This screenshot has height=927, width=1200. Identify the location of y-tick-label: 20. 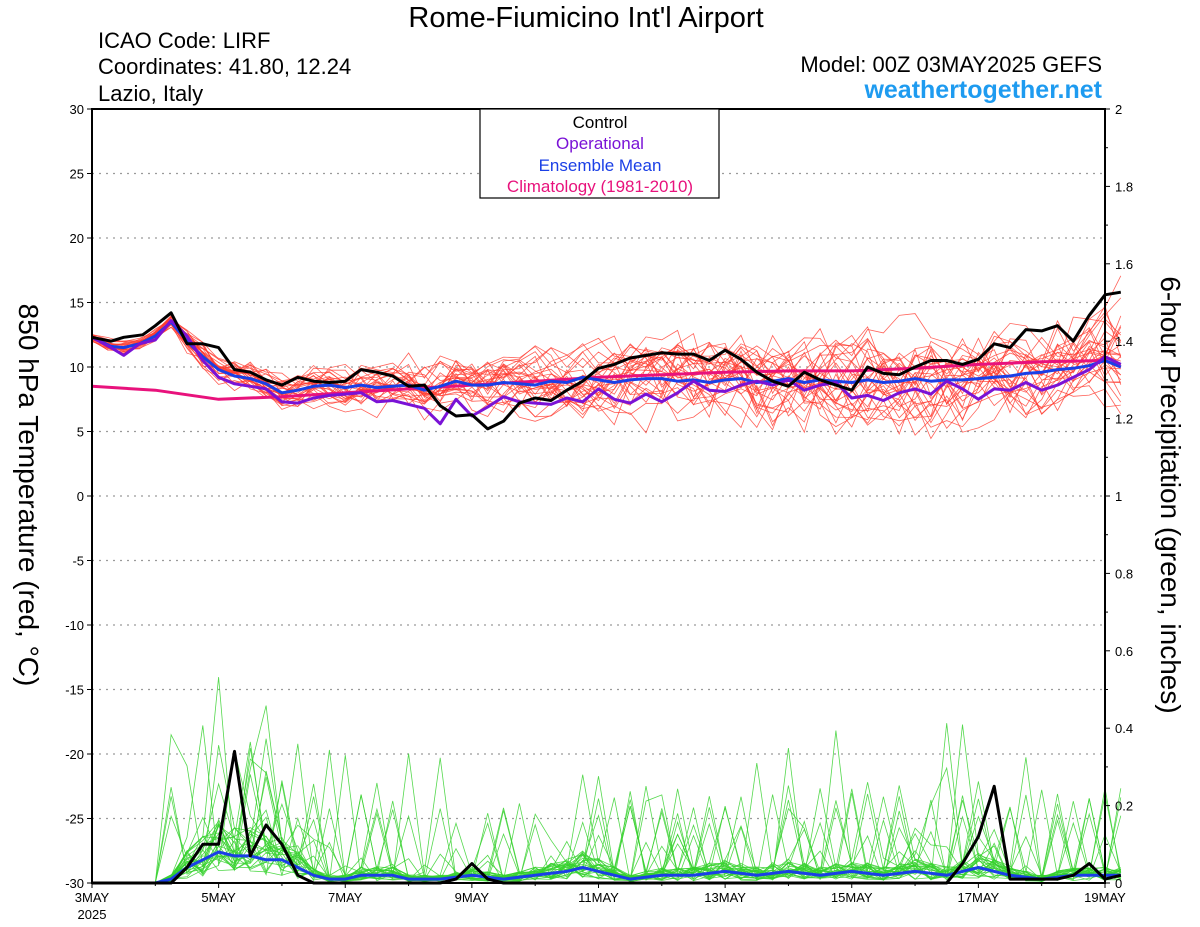
(77, 238).